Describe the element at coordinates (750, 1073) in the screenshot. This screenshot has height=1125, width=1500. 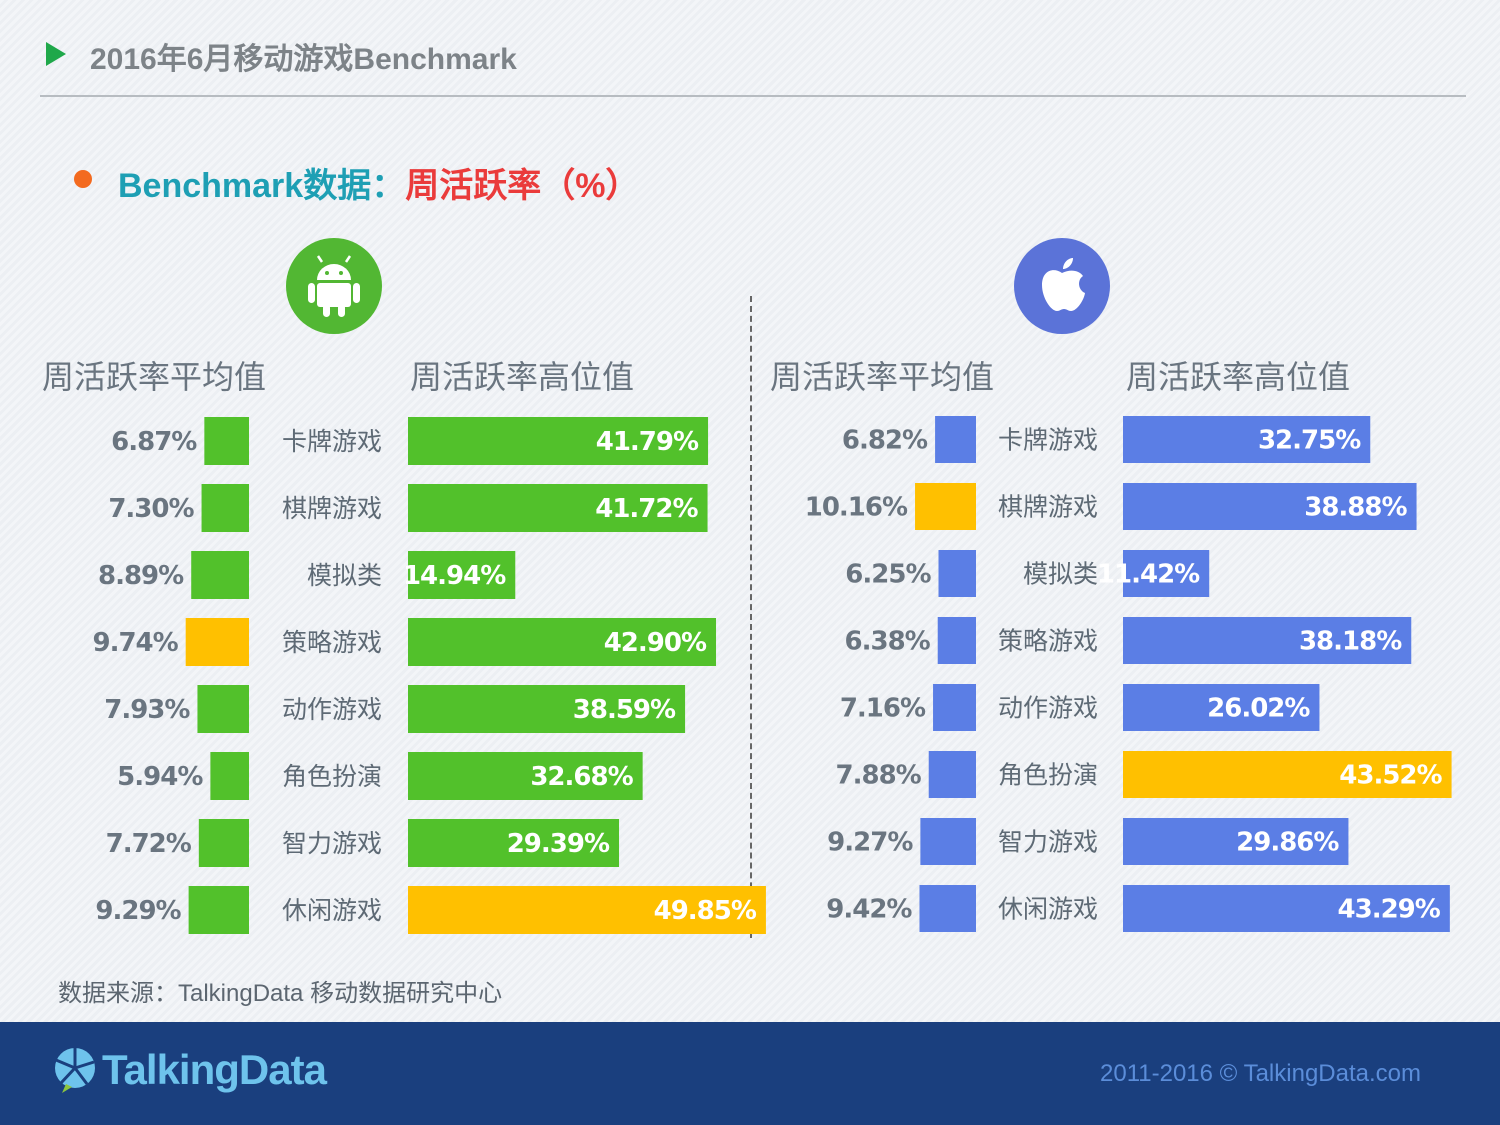
I see `footer-bar` at that location.